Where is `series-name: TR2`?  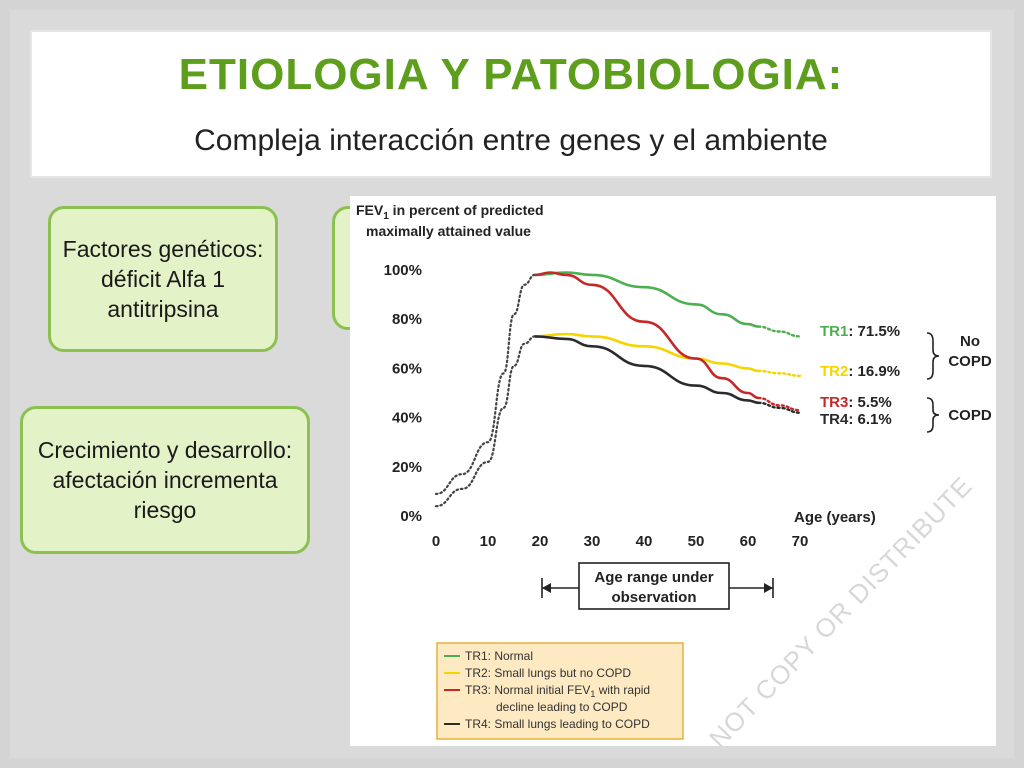 series-name: TR2 is located at coordinates (834, 371).